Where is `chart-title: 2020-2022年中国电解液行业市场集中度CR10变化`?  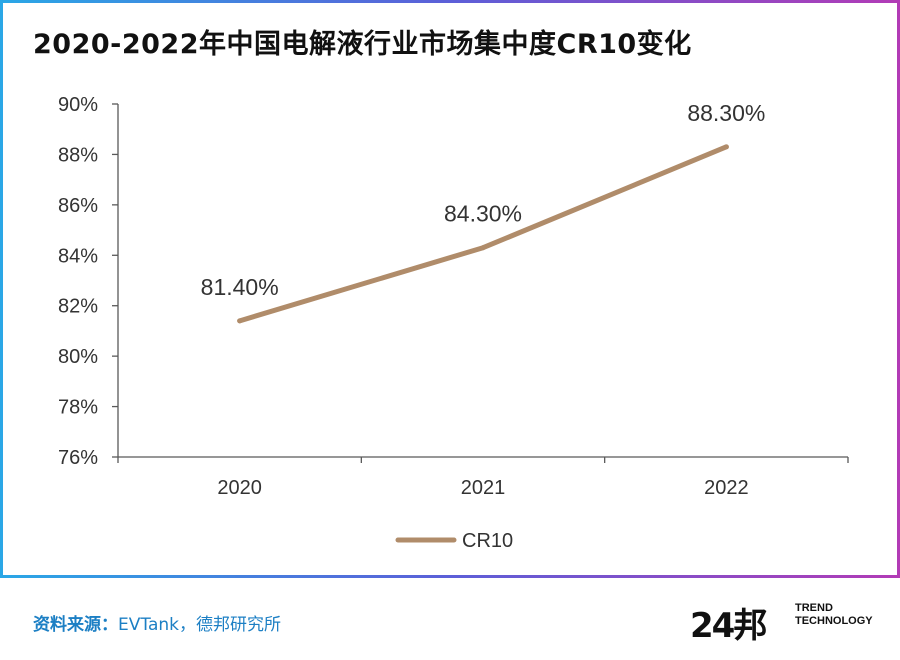
chart-title: 2020-2022年中国电解液行业市场集中度CR10变化 is located at coordinates (362, 44).